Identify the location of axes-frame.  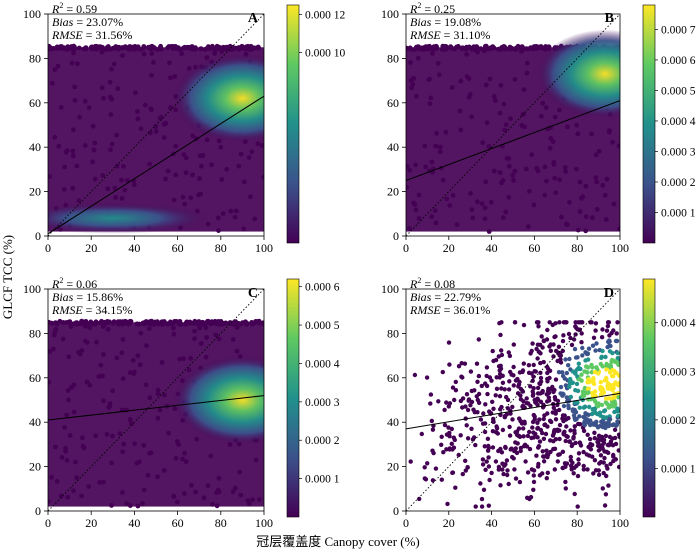
(156, 400).